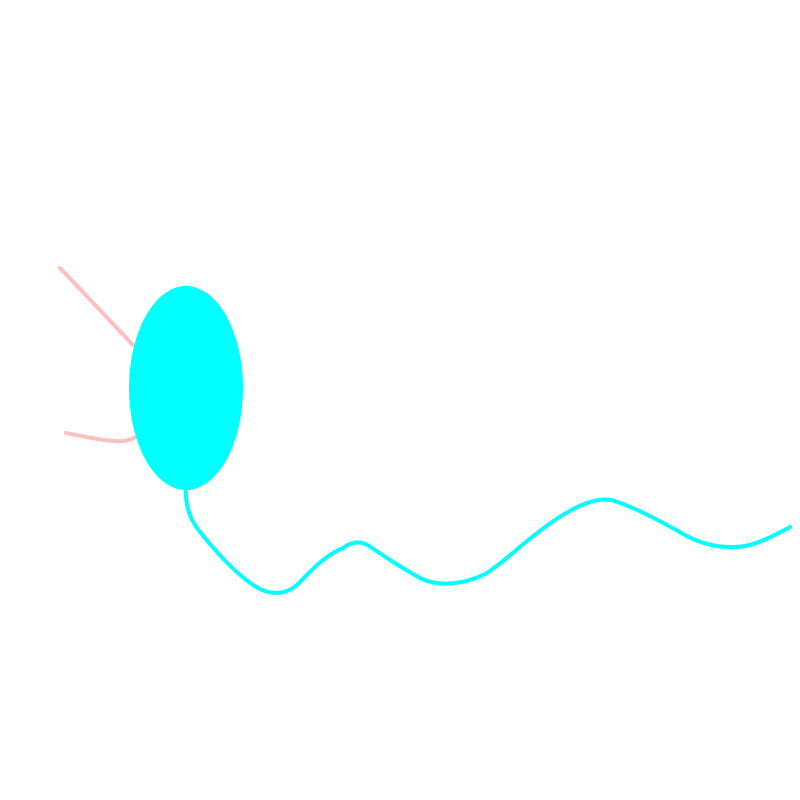 This screenshot has width=800, height=800. Describe the element at coordinates (186, 388) in the screenshot. I see `balloon-body` at that location.